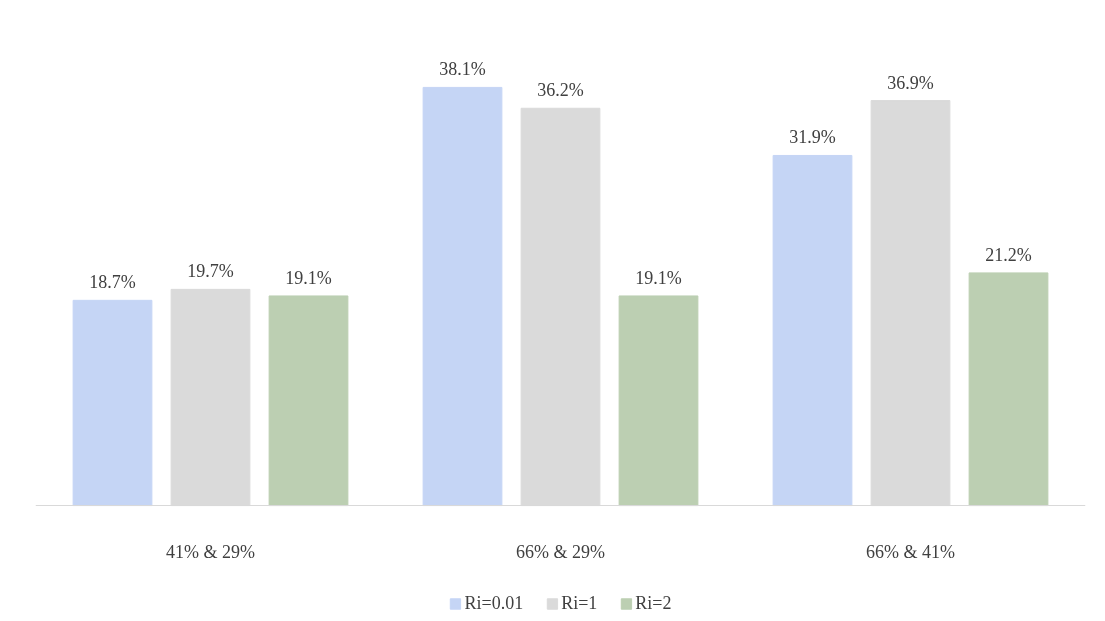 This screenshot has width=1105, height=621. What do you see at coordinates (561, 551) in the screenshot?
I see `x-tick-label: 66% & 29%` at bounding box center [561, 551].